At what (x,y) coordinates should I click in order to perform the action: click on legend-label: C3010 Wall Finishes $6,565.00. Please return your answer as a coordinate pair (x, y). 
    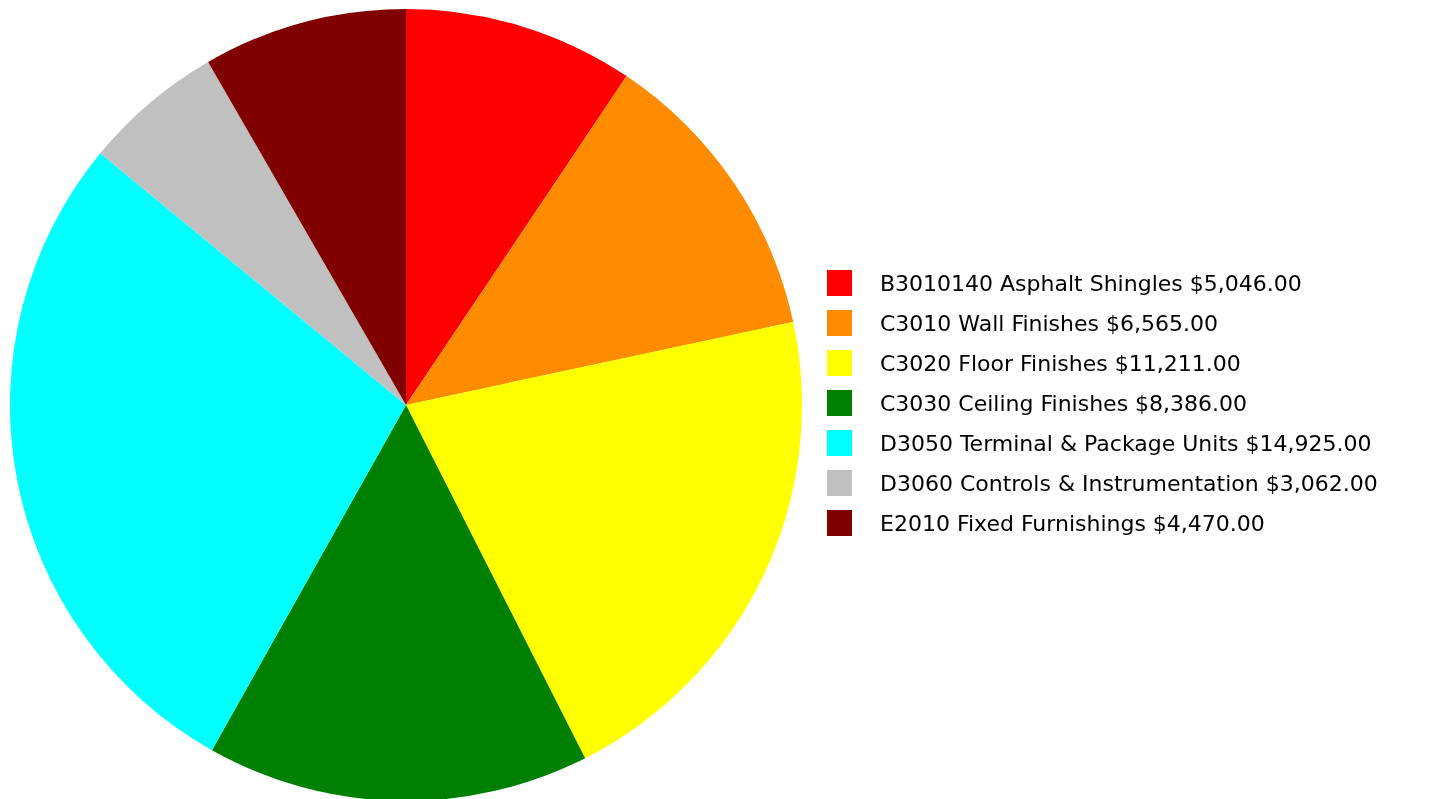
    Looking at the image, I should click on (1049, 323).